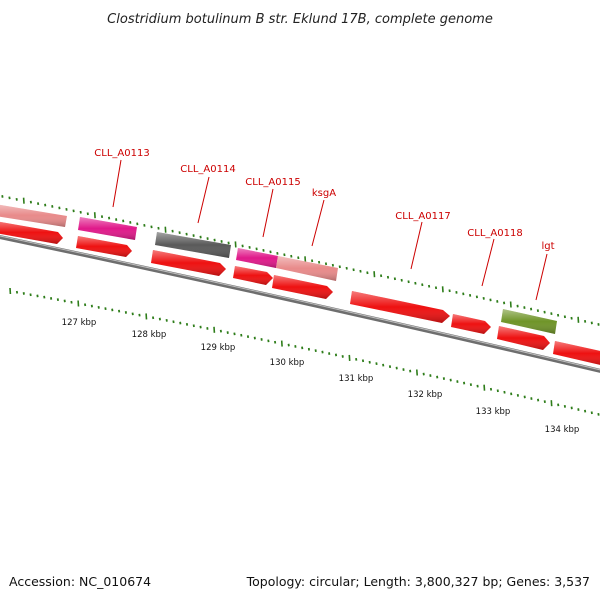  What do you see at coordinates (272, 182) in the screenshot?
I see `gene-label-cll-a0115: CLL_A0115` at bounding box center [272, 182].